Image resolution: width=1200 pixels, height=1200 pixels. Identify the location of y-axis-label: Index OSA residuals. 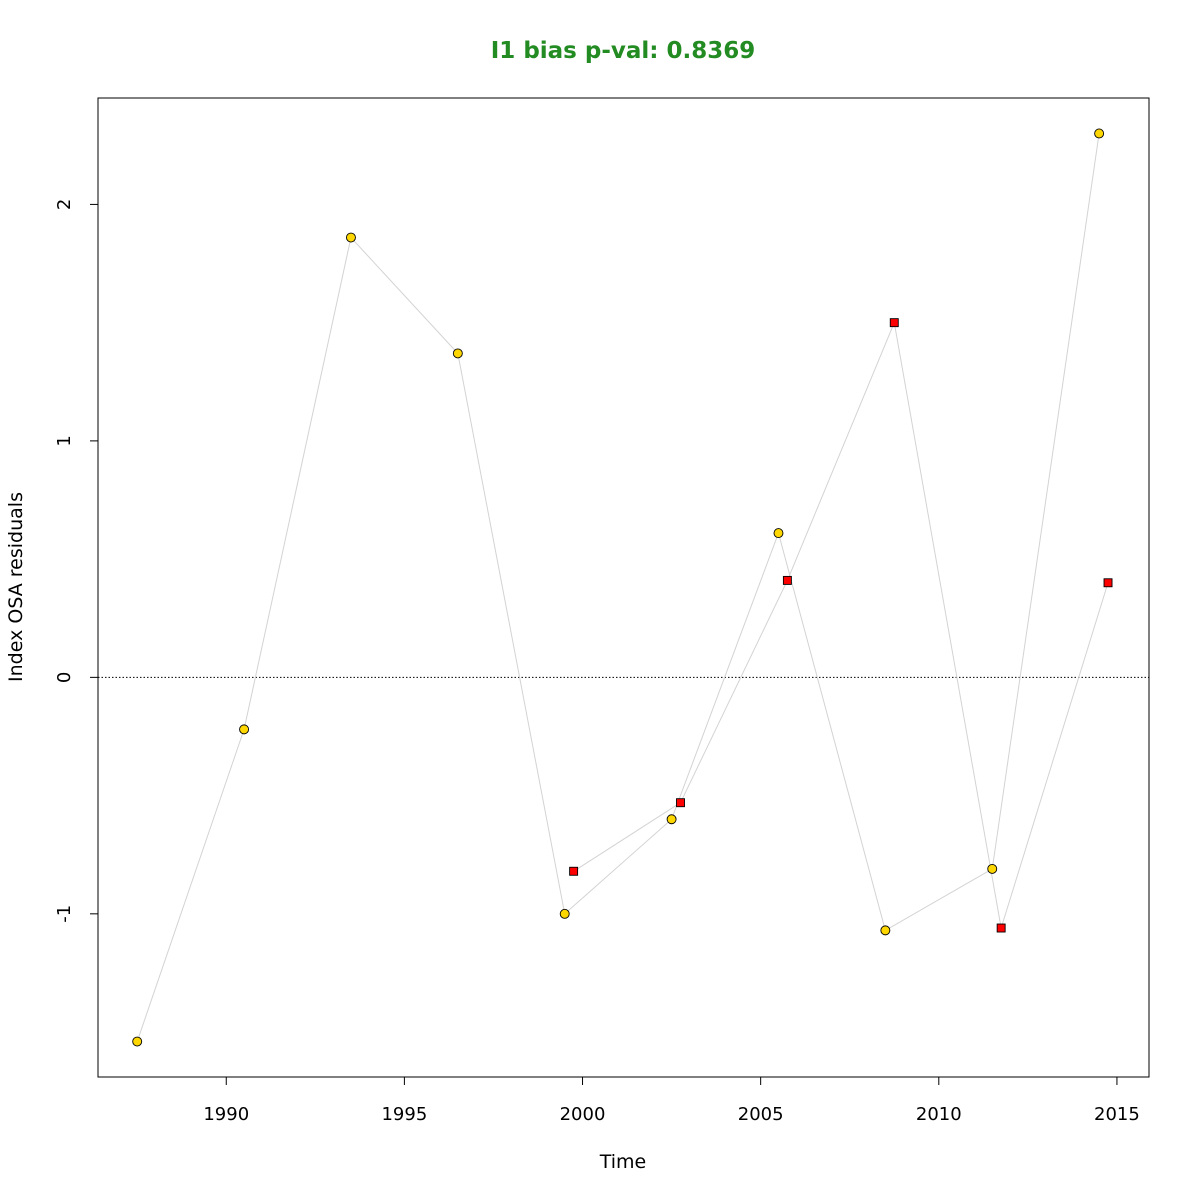
(16, 587).